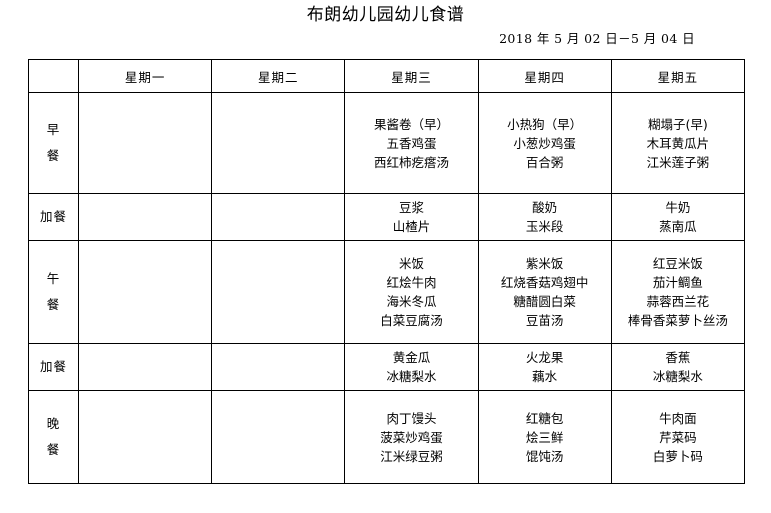 This screenshot has height=513, width=771. I want to click on menu-item: 玉米段, so click(544, 226).